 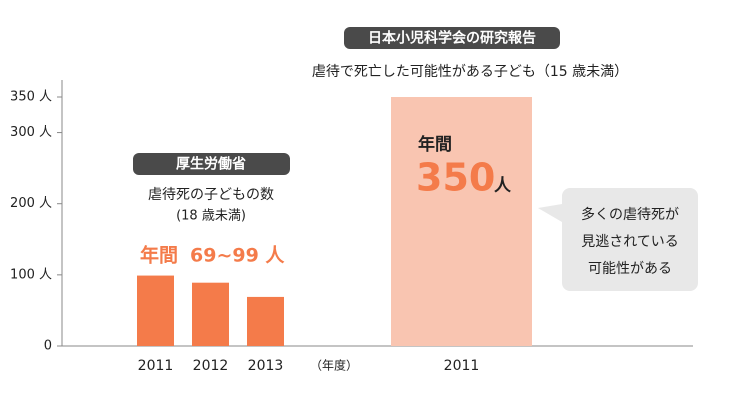 What do you see at coordinates (211, 195) in the screenshot?
I see `group-subtitle: 虐待死の子どもの数` at bounding box center [211, 195].